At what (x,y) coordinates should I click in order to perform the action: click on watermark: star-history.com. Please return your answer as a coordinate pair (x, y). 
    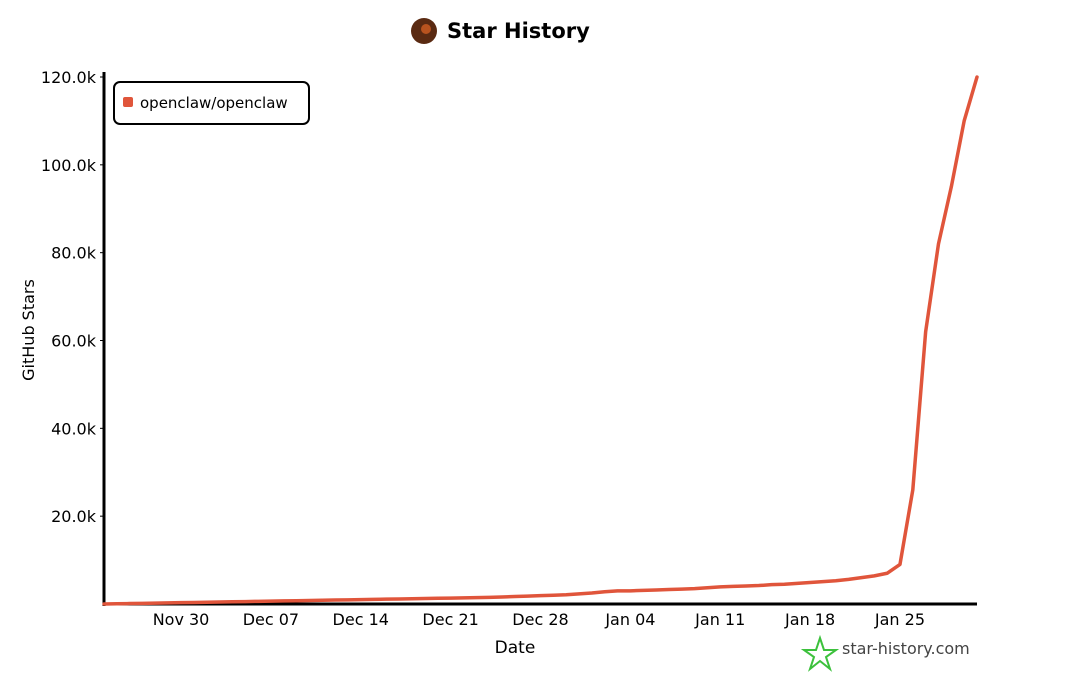
    Looking at the image, I should click on (885, 653).